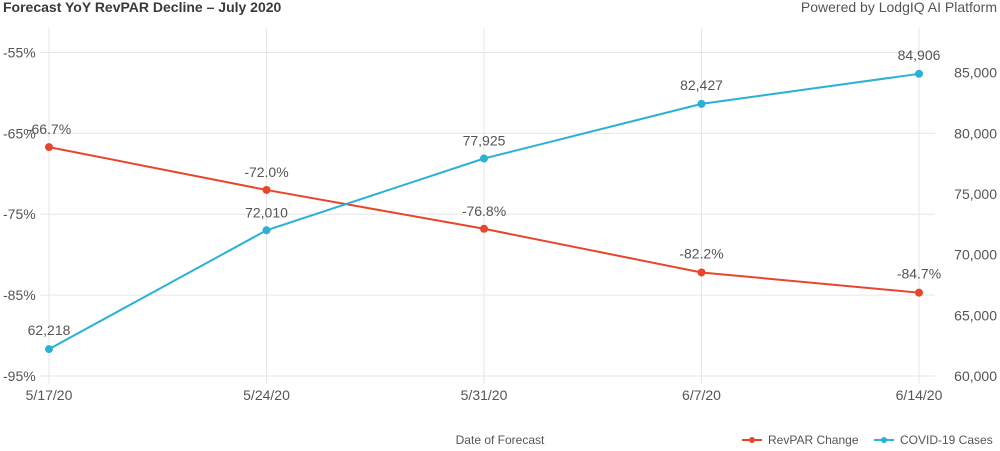 The image size is (1000, 451). What do you see at coordinates (867, 440) in the screenshot?
I see `legend: RevPAR Change COVID-19 Cases` at bounding box center [867, 440].